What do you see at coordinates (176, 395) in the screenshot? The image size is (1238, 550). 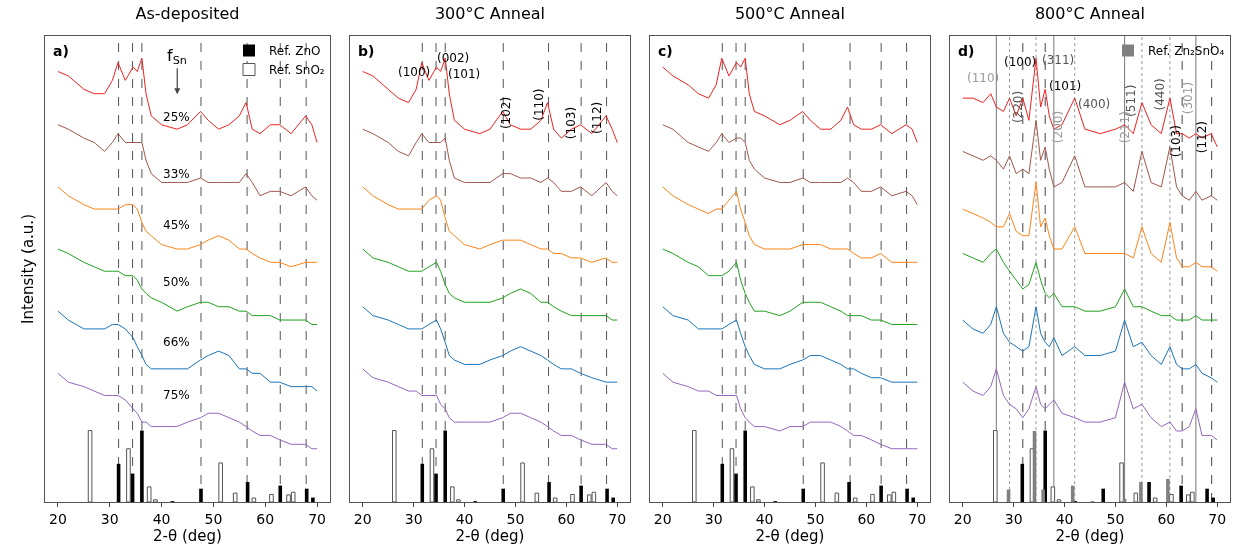 I see `annotation: 75%` at bounding box center [176, 395].